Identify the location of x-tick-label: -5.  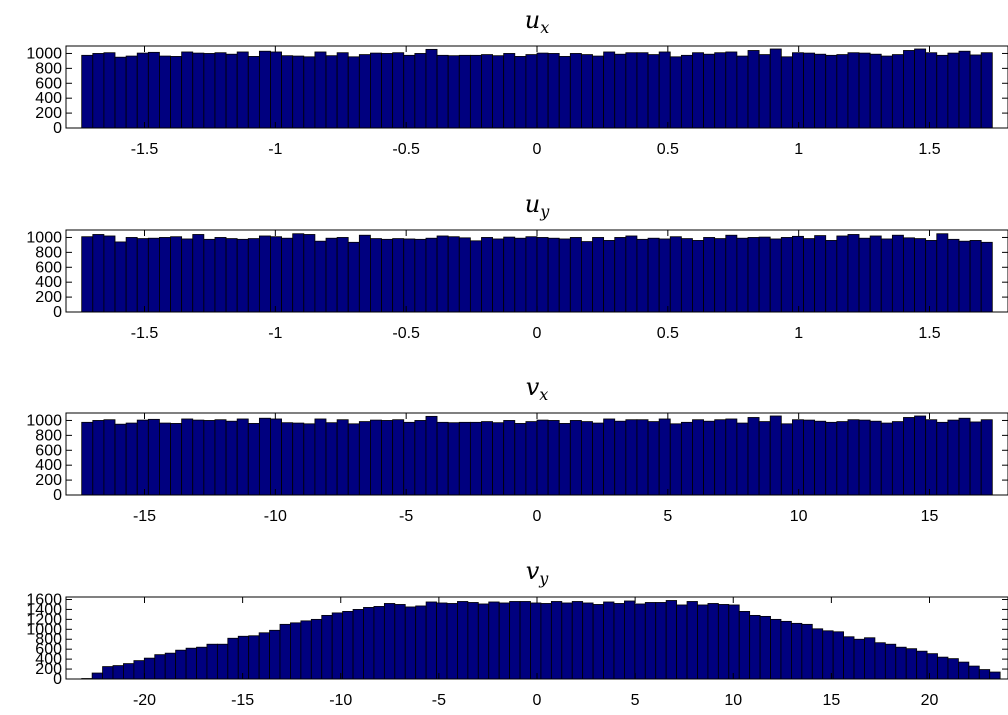
(406, 516).